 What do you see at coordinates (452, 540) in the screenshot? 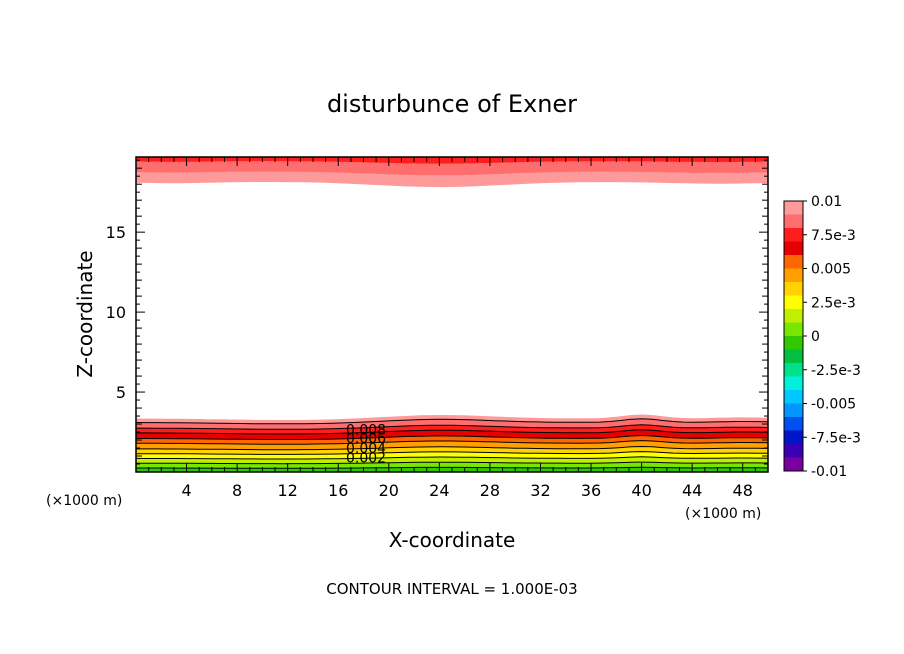
I see `x-axis-label: X-coordinate` at bounding box center [452, 540].